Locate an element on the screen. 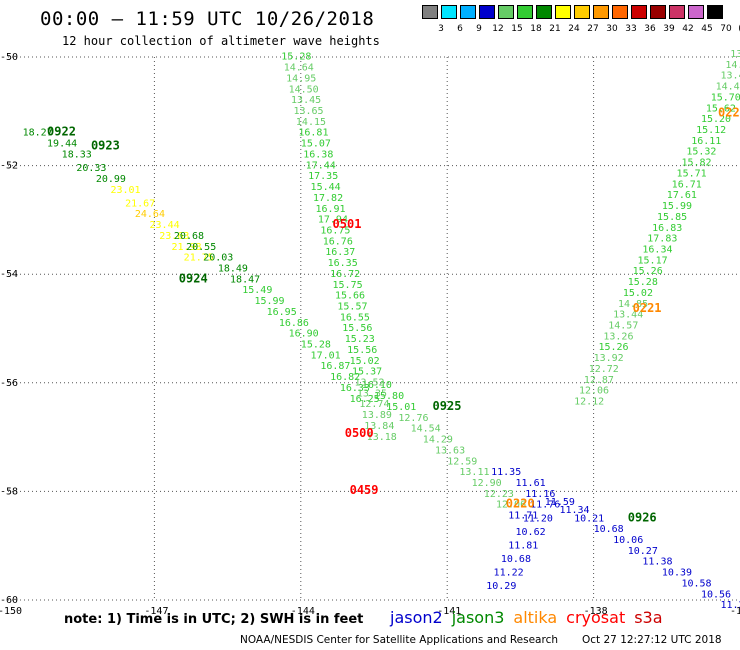  swh-value-jason3: 19.44 is located at coordinates (62, 144).